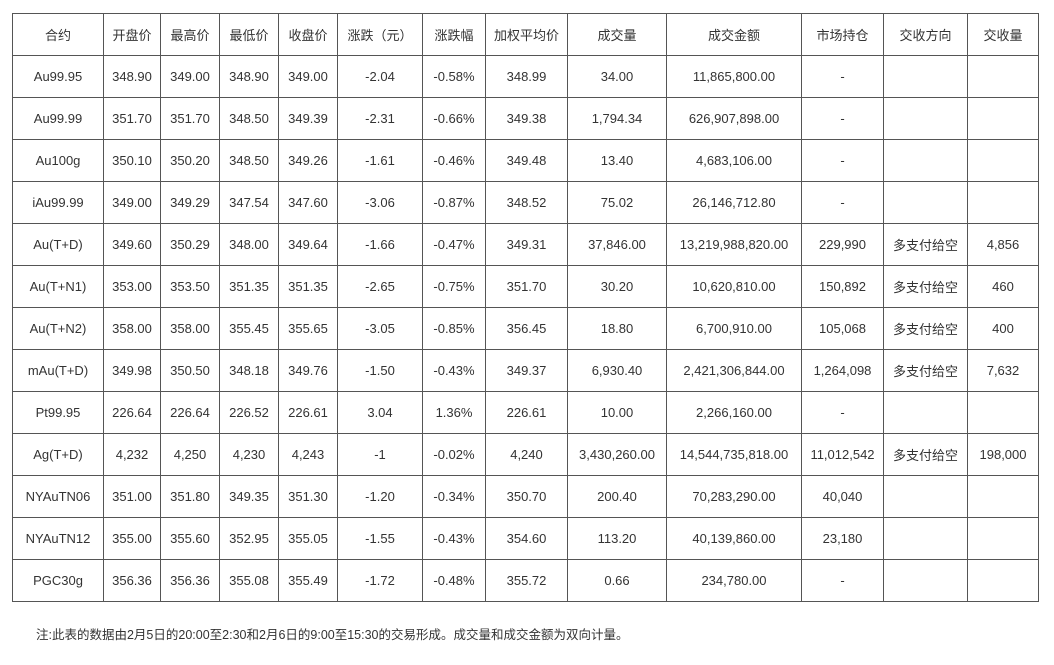 The image size is (1054, 665). Describe the element at coordinates (617, 160) in the screenshot. I see `table-cell: 13.40` at that location.